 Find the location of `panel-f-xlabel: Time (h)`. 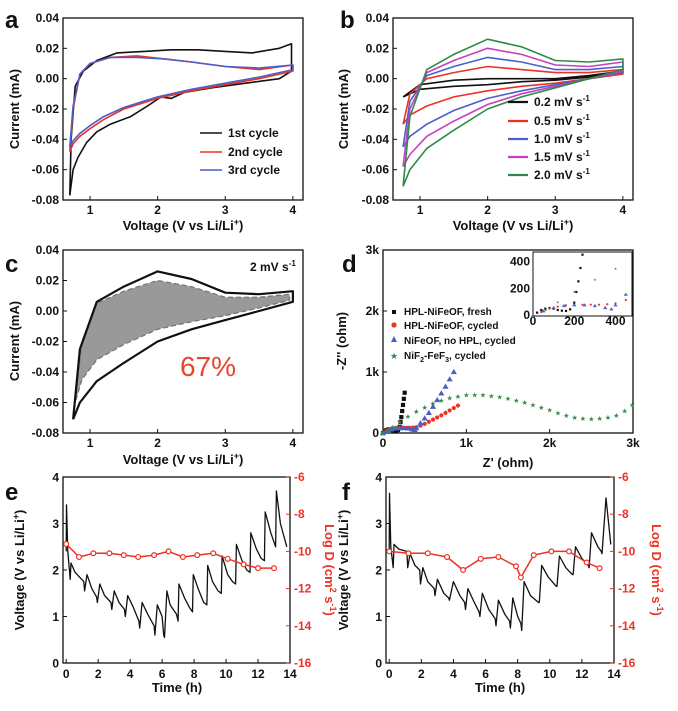

panel-f-xlabel: Time (h) is located at coordinates (500, 687).